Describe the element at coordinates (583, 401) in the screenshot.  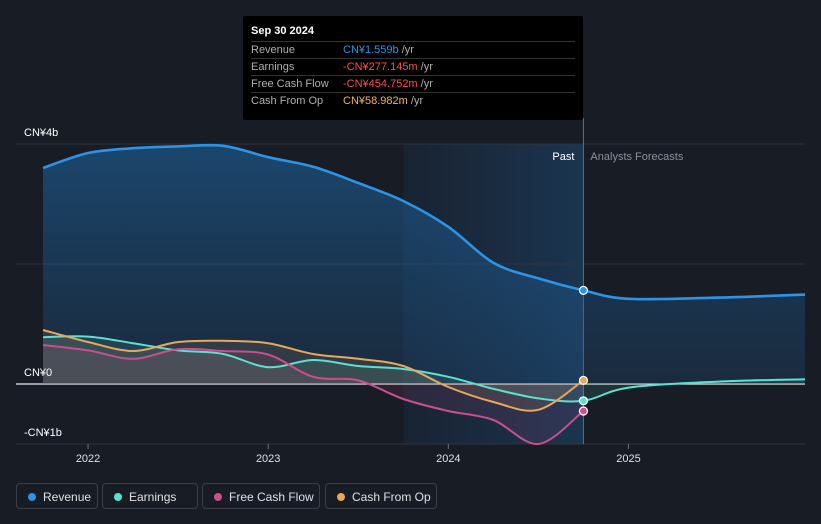
I see `earnings-marker` at that location.